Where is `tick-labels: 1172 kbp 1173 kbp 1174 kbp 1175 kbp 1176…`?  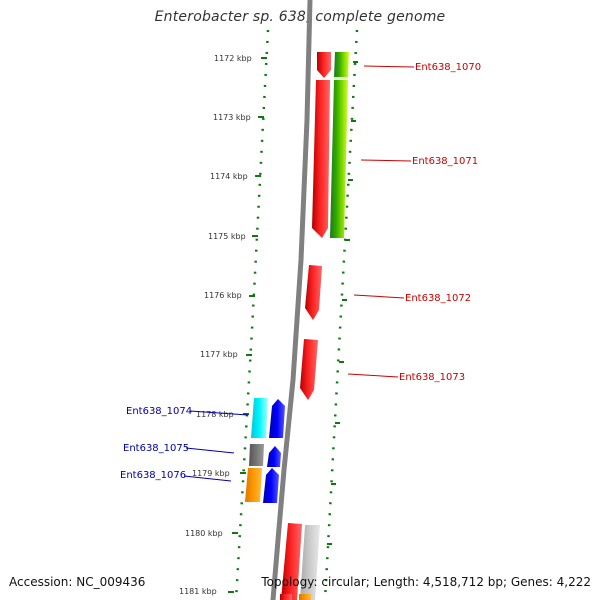 tick-labels: 1172 kbp 1173 kbp 1174 kbp 1175 kbp 1176… is located at coordinates (215, 325).